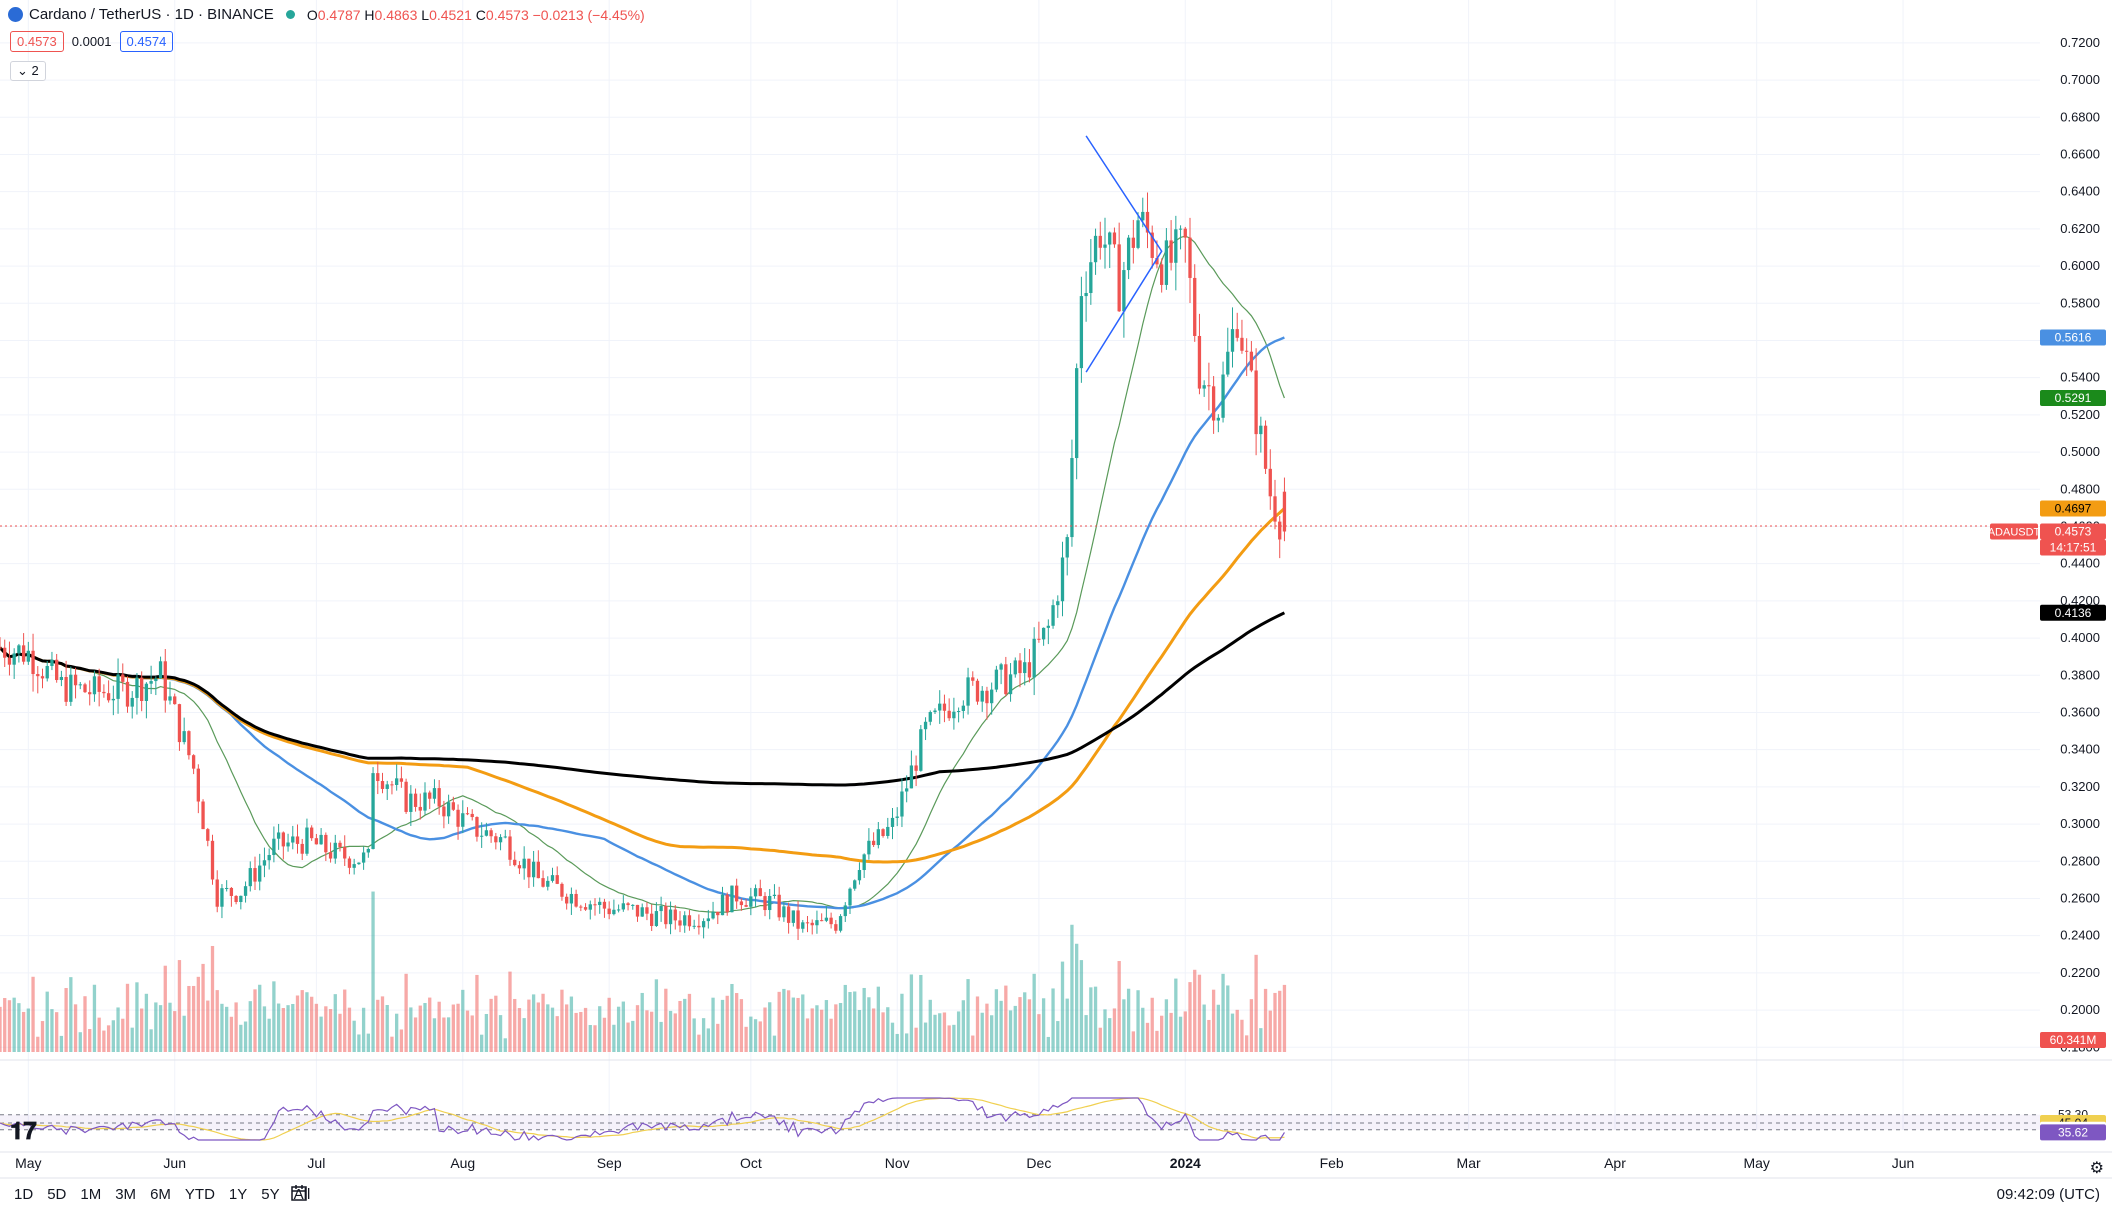  What do you see at coordinates (23, 1131) in the screenshot?
I see `tradingview-logo-icon: 𝟏𝟕` at bounding box center [23, 1131].